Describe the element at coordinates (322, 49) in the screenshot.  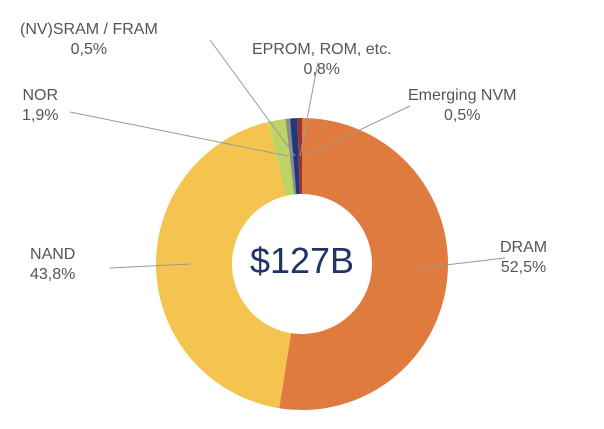
I see `label-name: EPROM, ROM, etc.` at that location.